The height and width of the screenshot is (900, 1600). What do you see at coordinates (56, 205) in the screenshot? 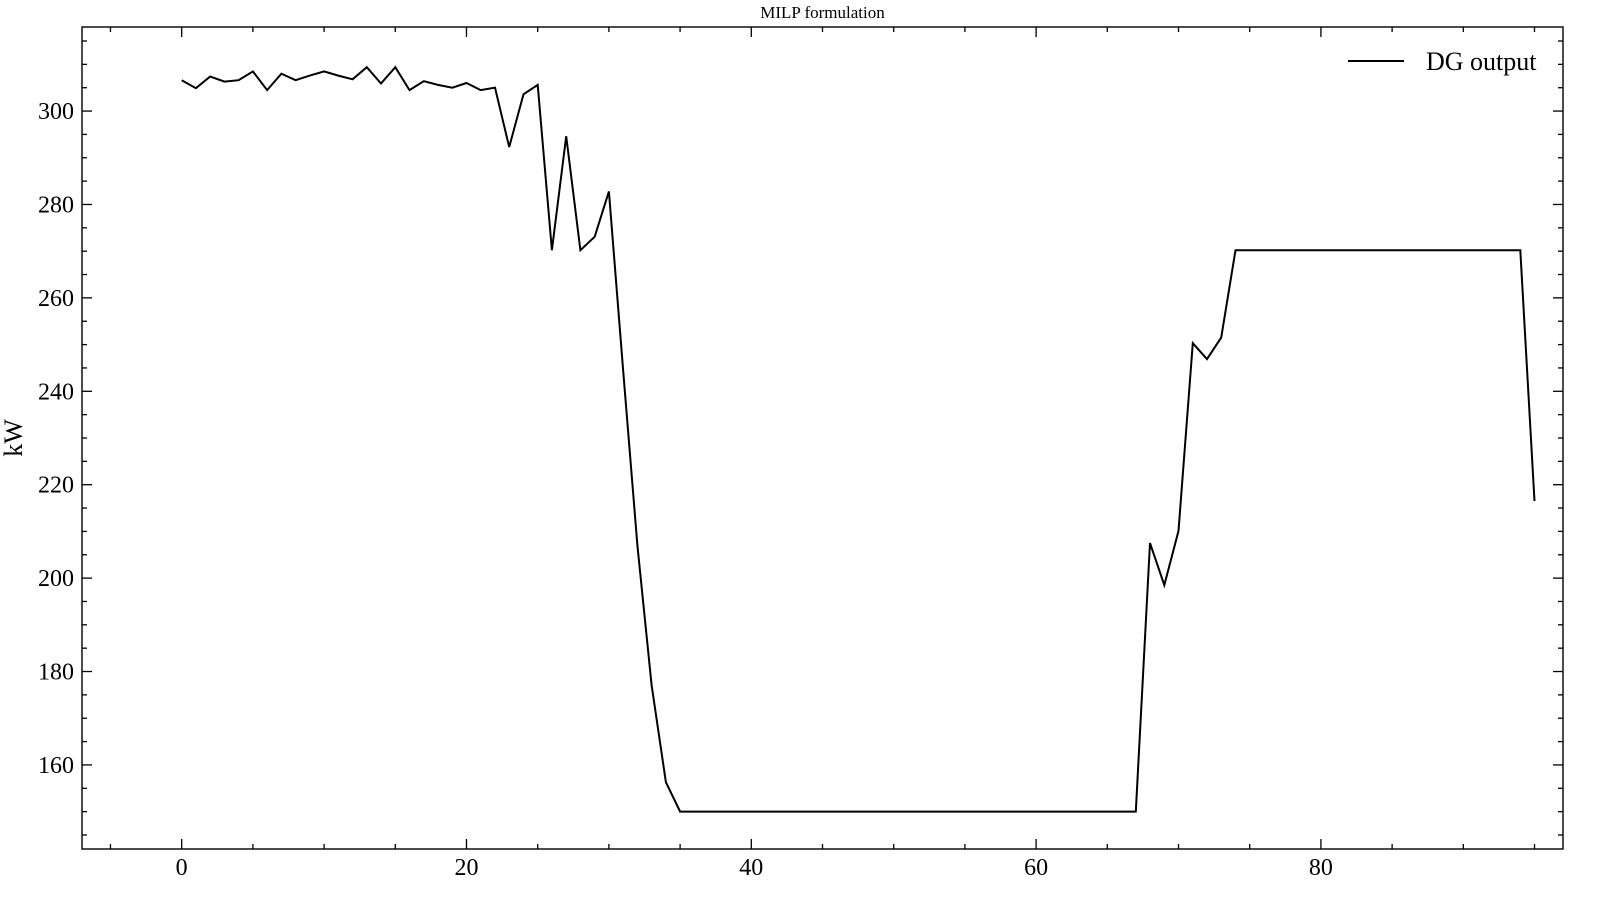
I see `y-tick-label: 280` at bounding box center [56, 205].